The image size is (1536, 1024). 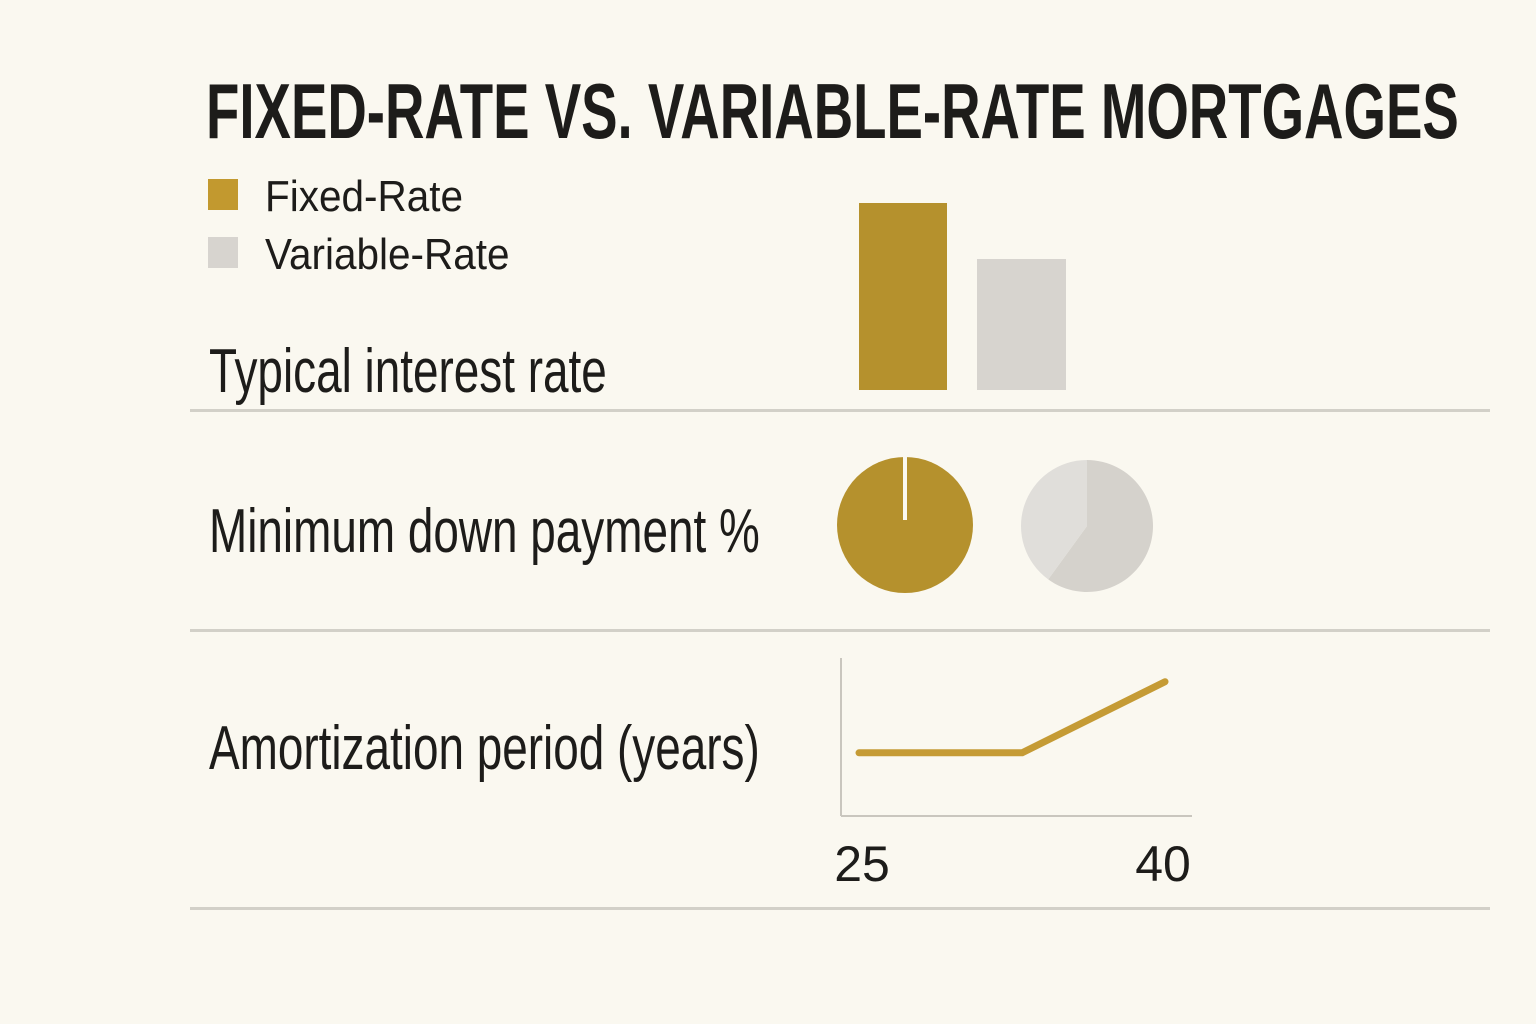 I want to click on x-tick-25: 25, so click(x=862, y=864).